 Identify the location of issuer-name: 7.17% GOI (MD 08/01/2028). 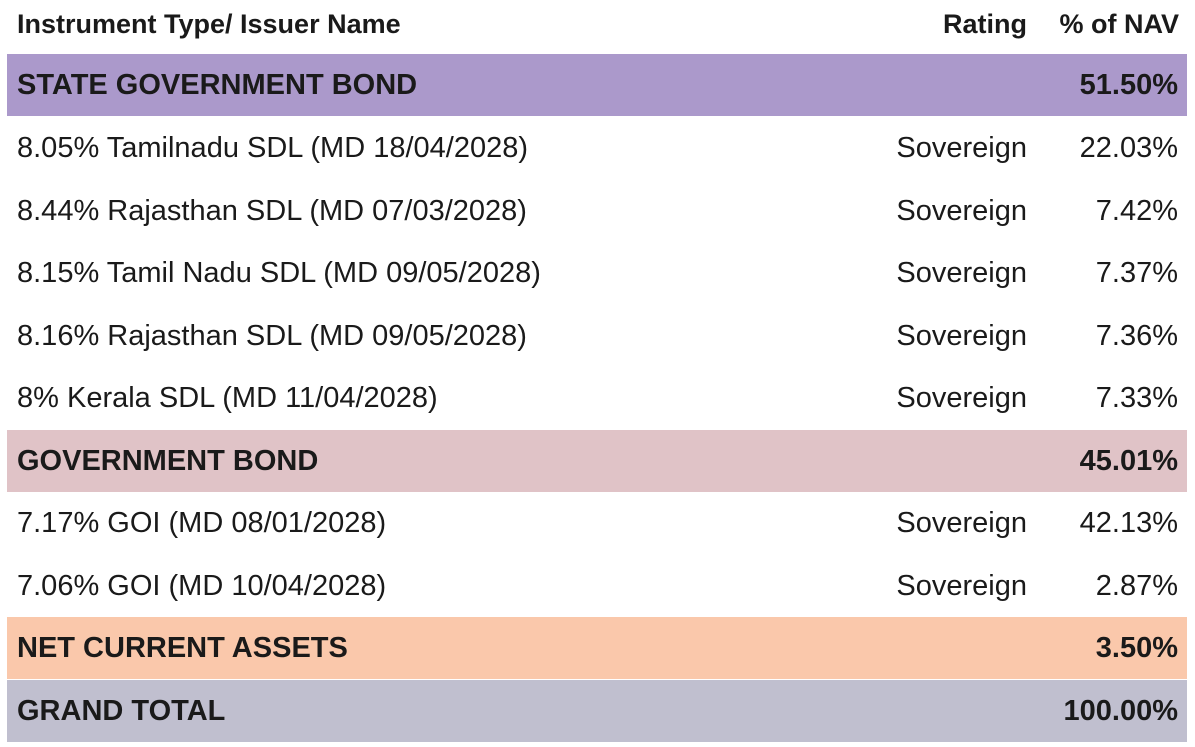
(202, 522).